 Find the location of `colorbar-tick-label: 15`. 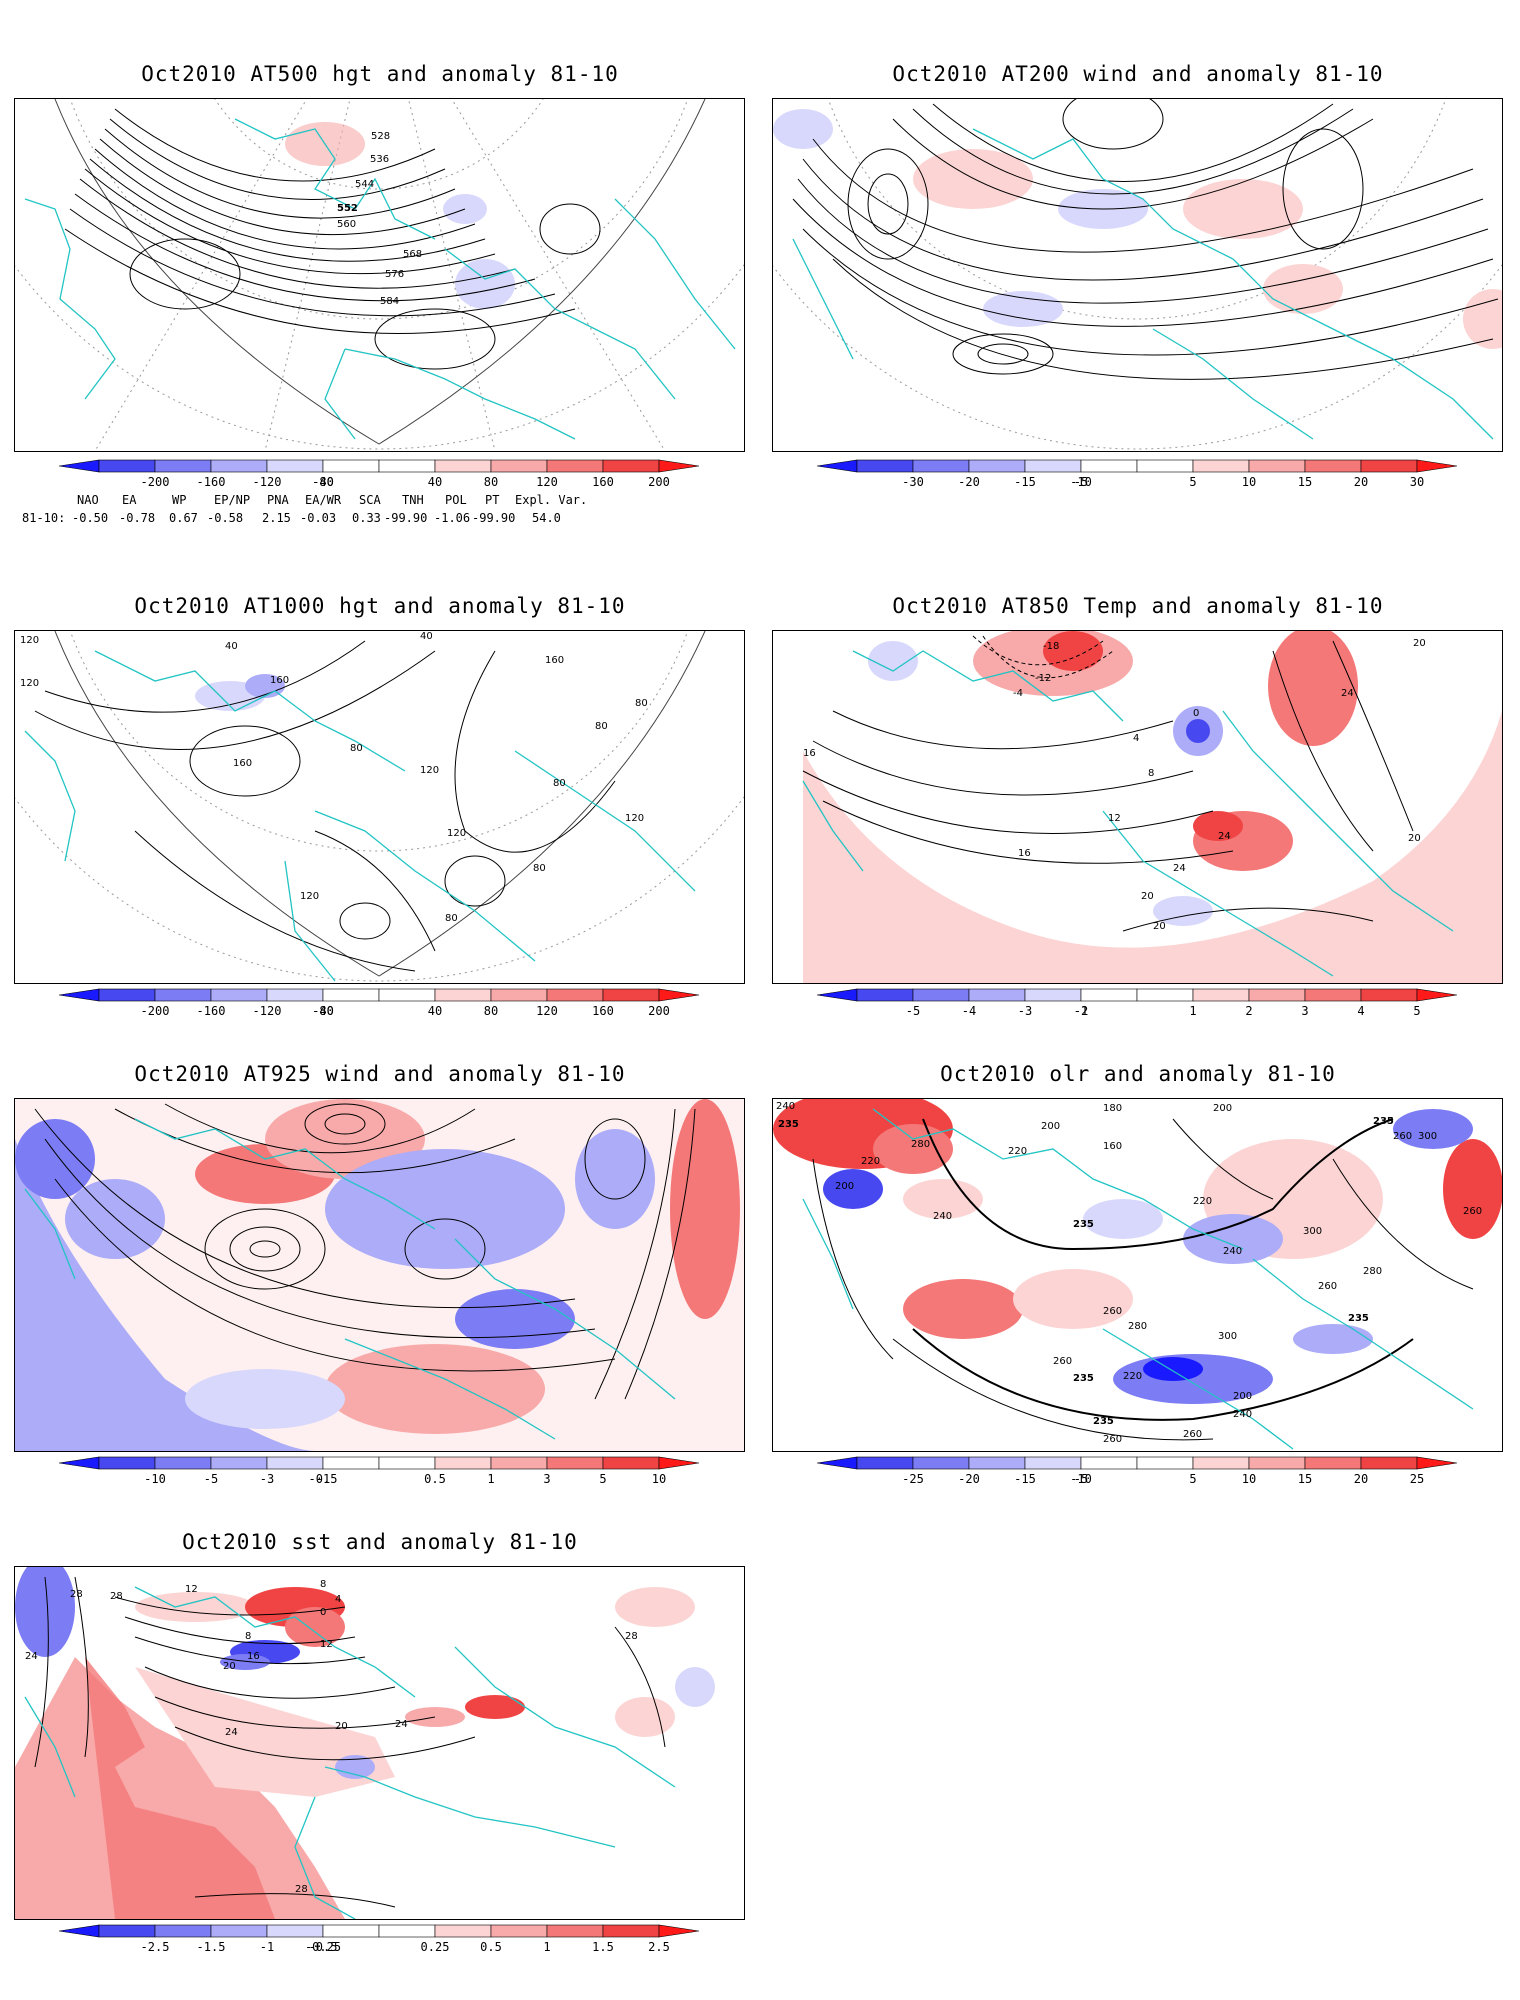

colorbar-tick-label: 15 is located at coordinates (1305, 482).